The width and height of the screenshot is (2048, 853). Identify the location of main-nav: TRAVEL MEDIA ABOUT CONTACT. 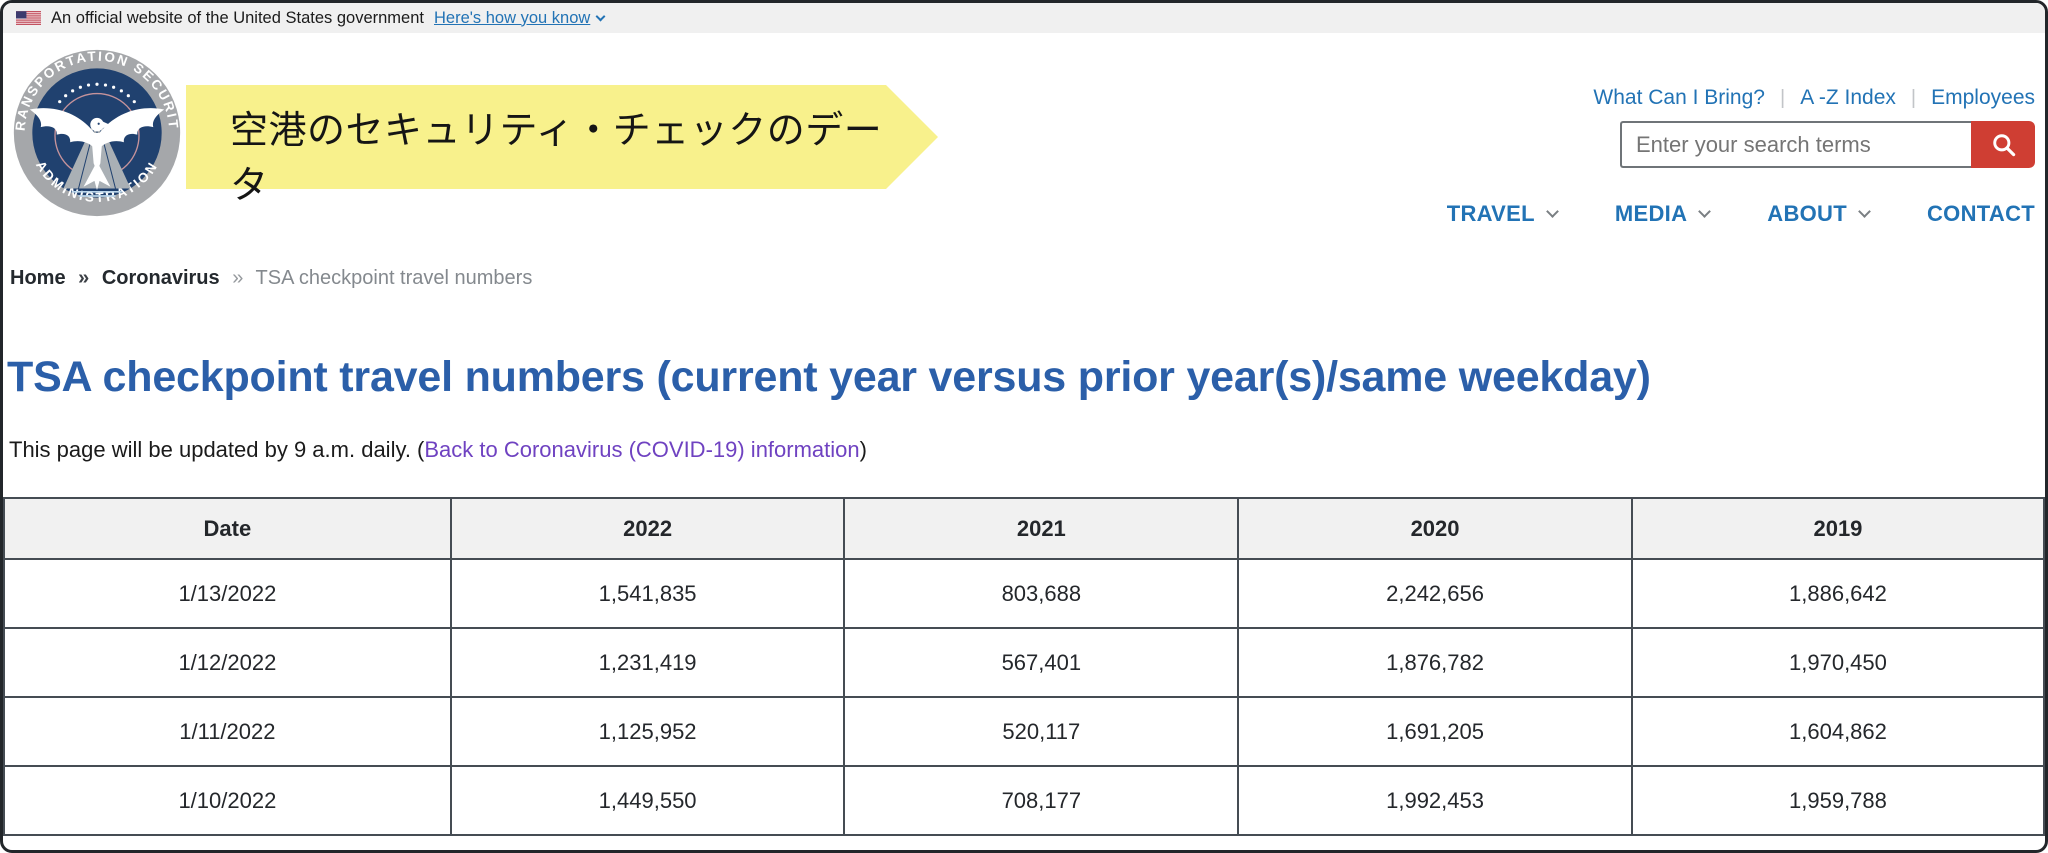
(1741, 214).